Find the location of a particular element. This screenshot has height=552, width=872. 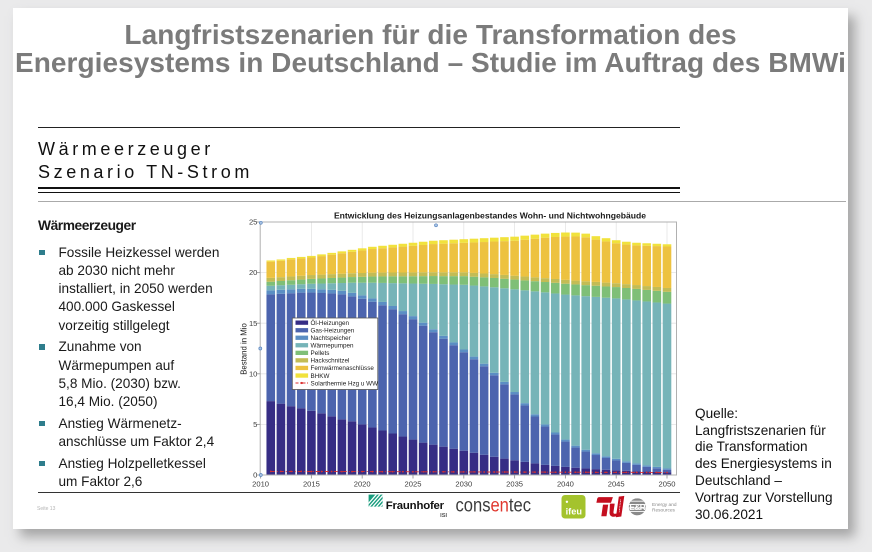

svg-text: 2020 is located at coordinates (362, 484).